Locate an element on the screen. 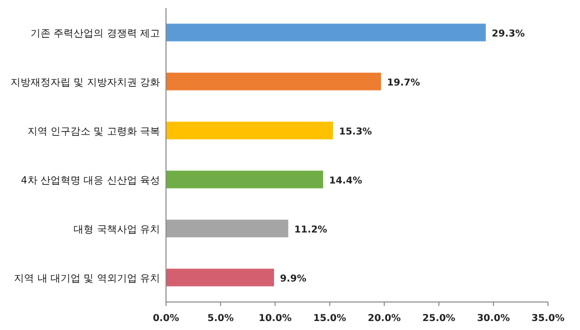 This screenshot has height=330, width=580. x-tick-label: 15.0% is located at coordinates (330, 318).